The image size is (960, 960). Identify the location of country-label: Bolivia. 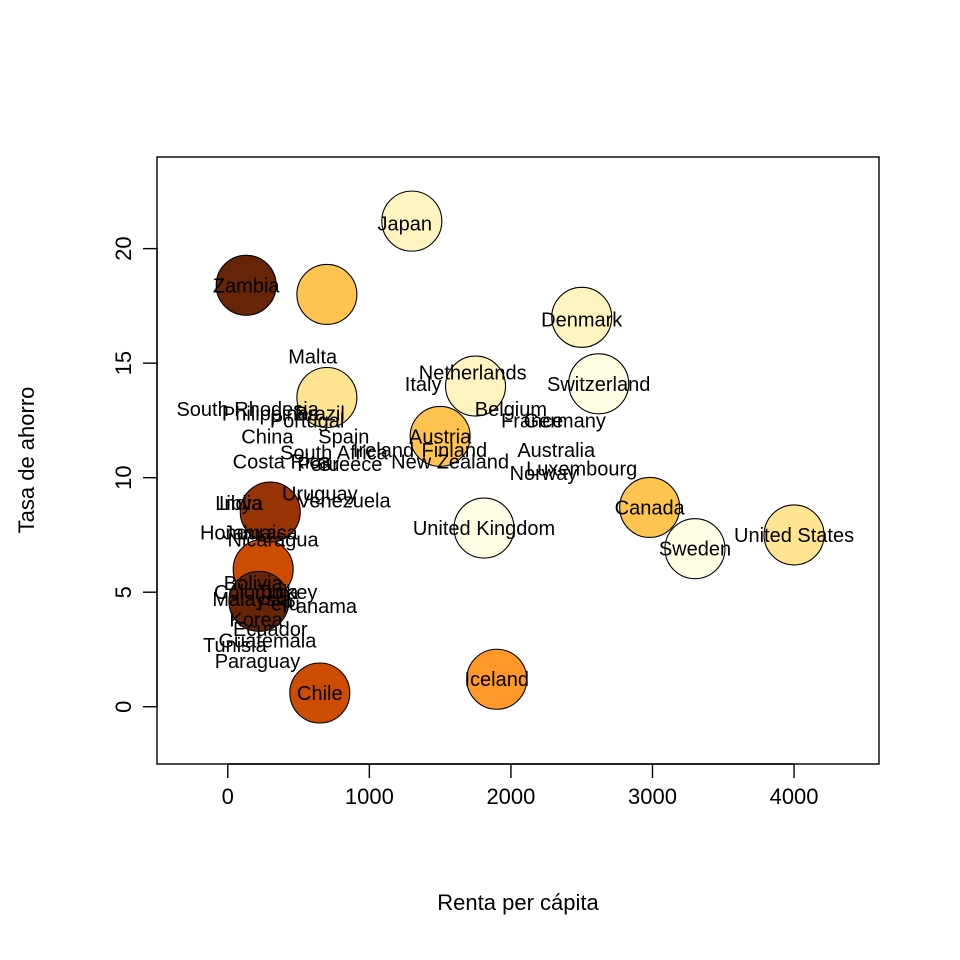
(254, 584).